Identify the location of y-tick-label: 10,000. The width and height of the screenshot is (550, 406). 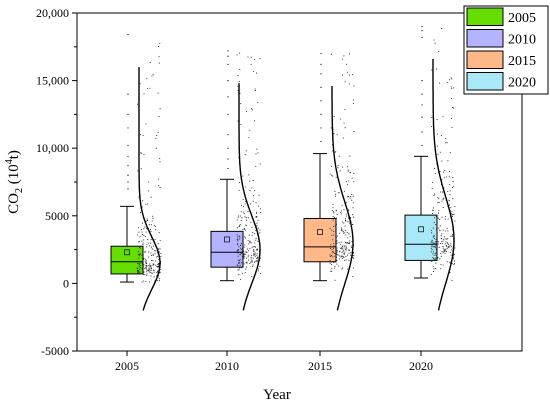
(52, 148).